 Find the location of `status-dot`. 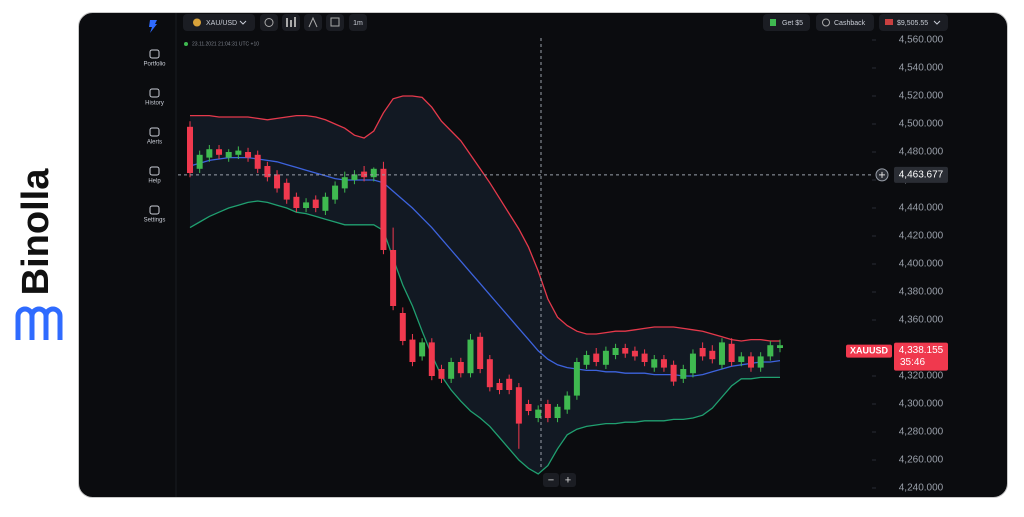

status-dot is located at coordinates (186, 44).